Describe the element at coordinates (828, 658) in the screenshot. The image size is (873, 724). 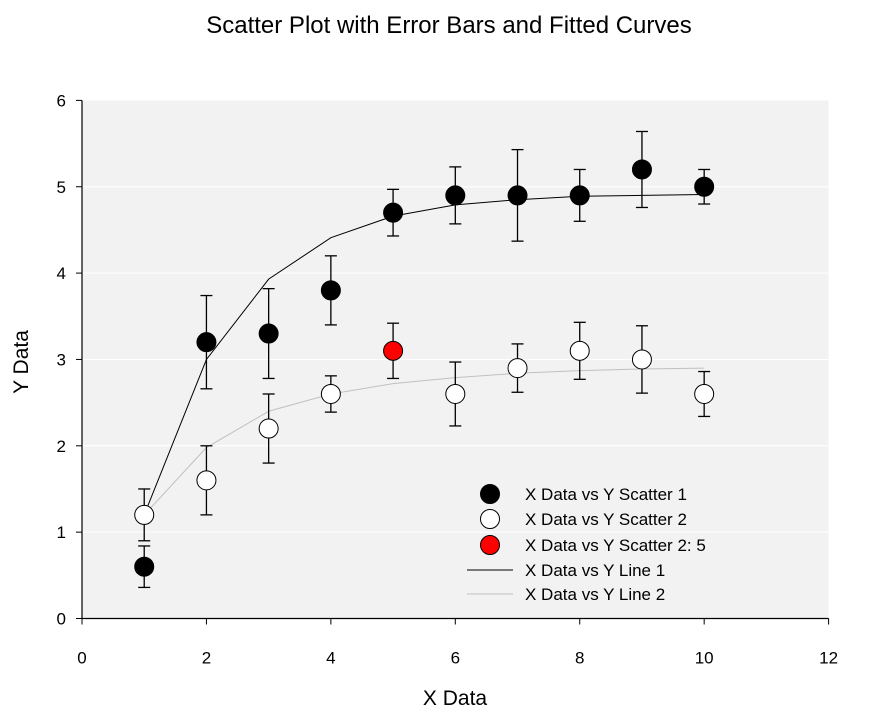
I see `x-tick-label: 12` at that location.